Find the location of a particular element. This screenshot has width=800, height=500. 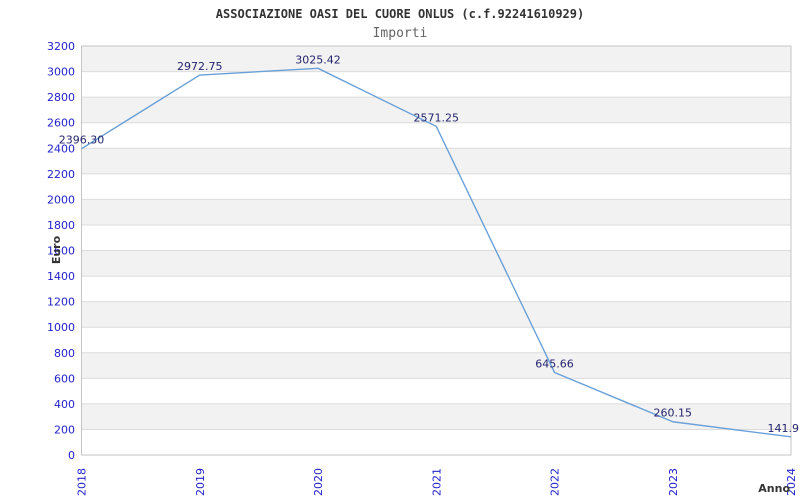

y-tick-label: 1800 is located at coordinates (61, 225).